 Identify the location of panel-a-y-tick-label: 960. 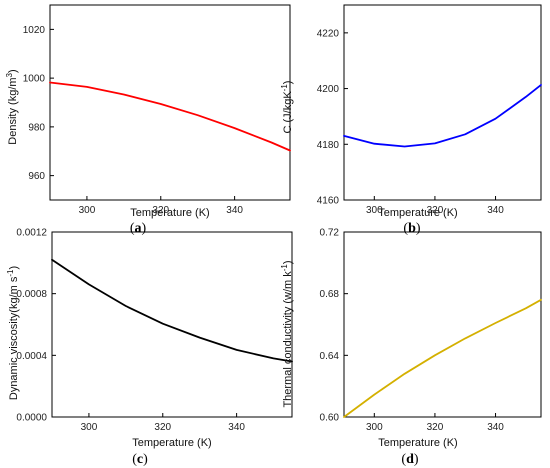
(36, 176).